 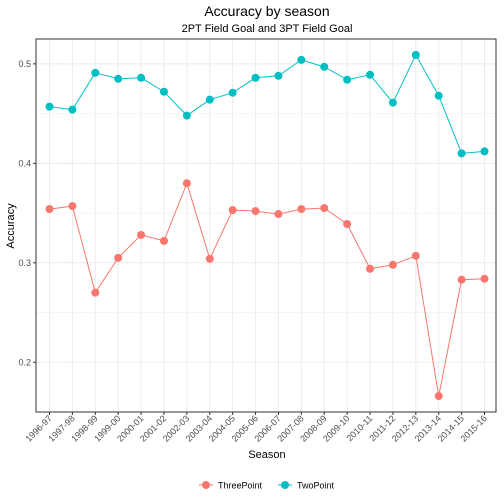 What do you see at coordinates (27, 213) in the screenshot?
I see `y-axis-ticks: 0.2 0.3 0.4 0.5` at bounding box center [27, 213].